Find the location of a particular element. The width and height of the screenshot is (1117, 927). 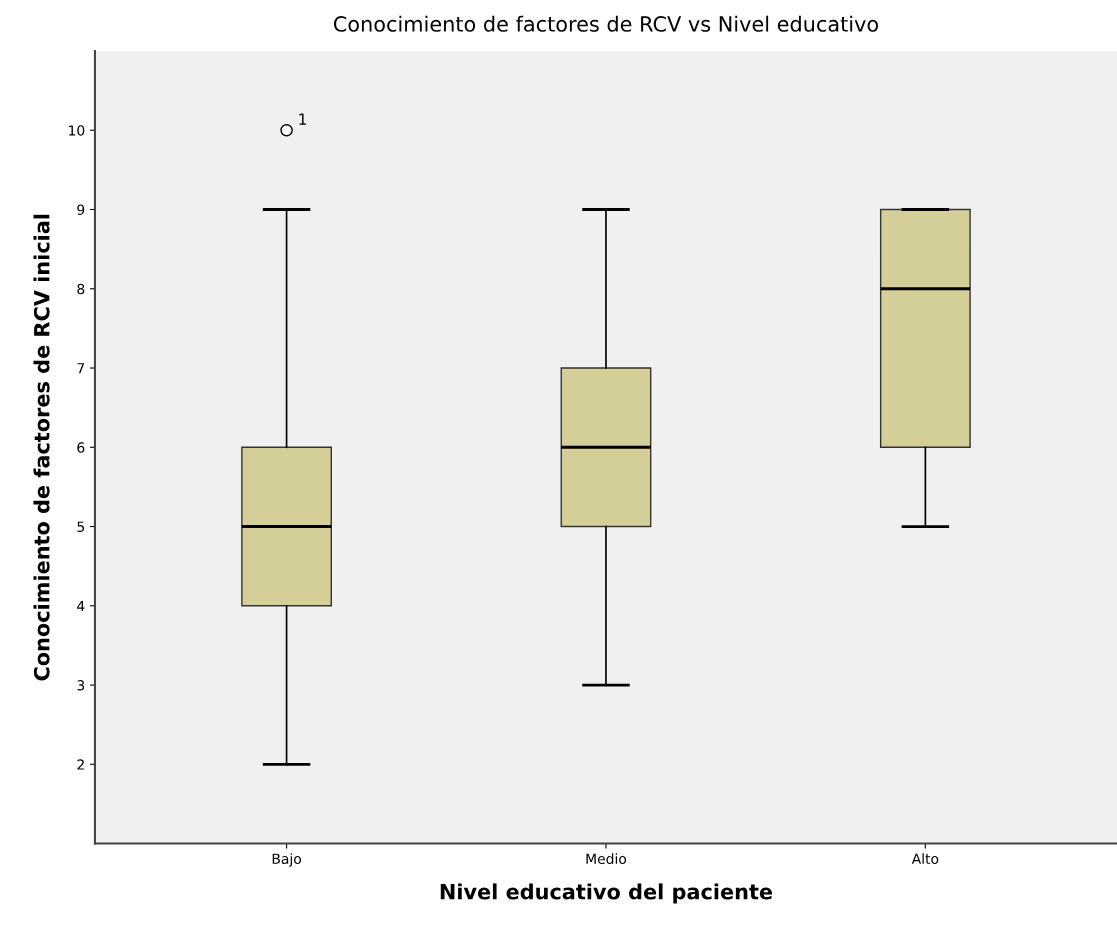

y-tick-label: 4 is located at coordinates (81, 606).